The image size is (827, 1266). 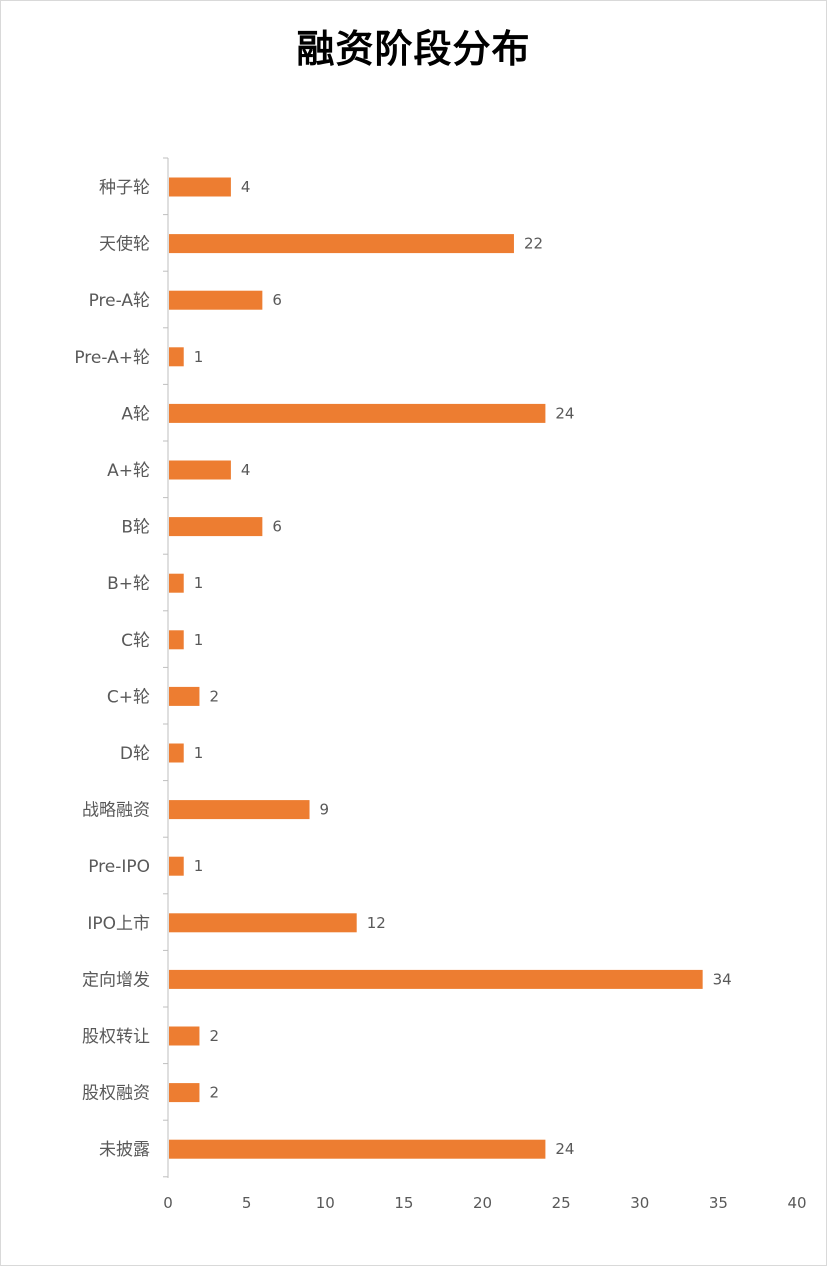 What do you see at coordinates (718, 1203) in the screenshot?
I see `x-tick-label: 35` at bounding box center [718, 1203].